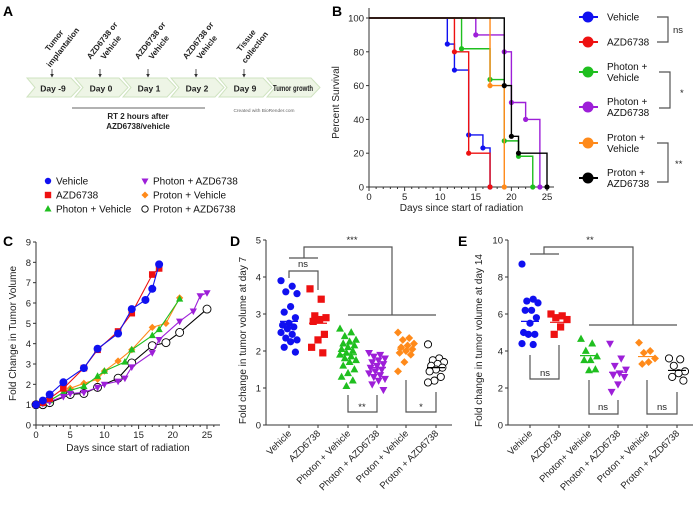 This screenshot has width=700, height=508. Describe the element at coordinates (190, 196) in the screenshot. I see `legend-label: Proton + Vehicle` at that location.